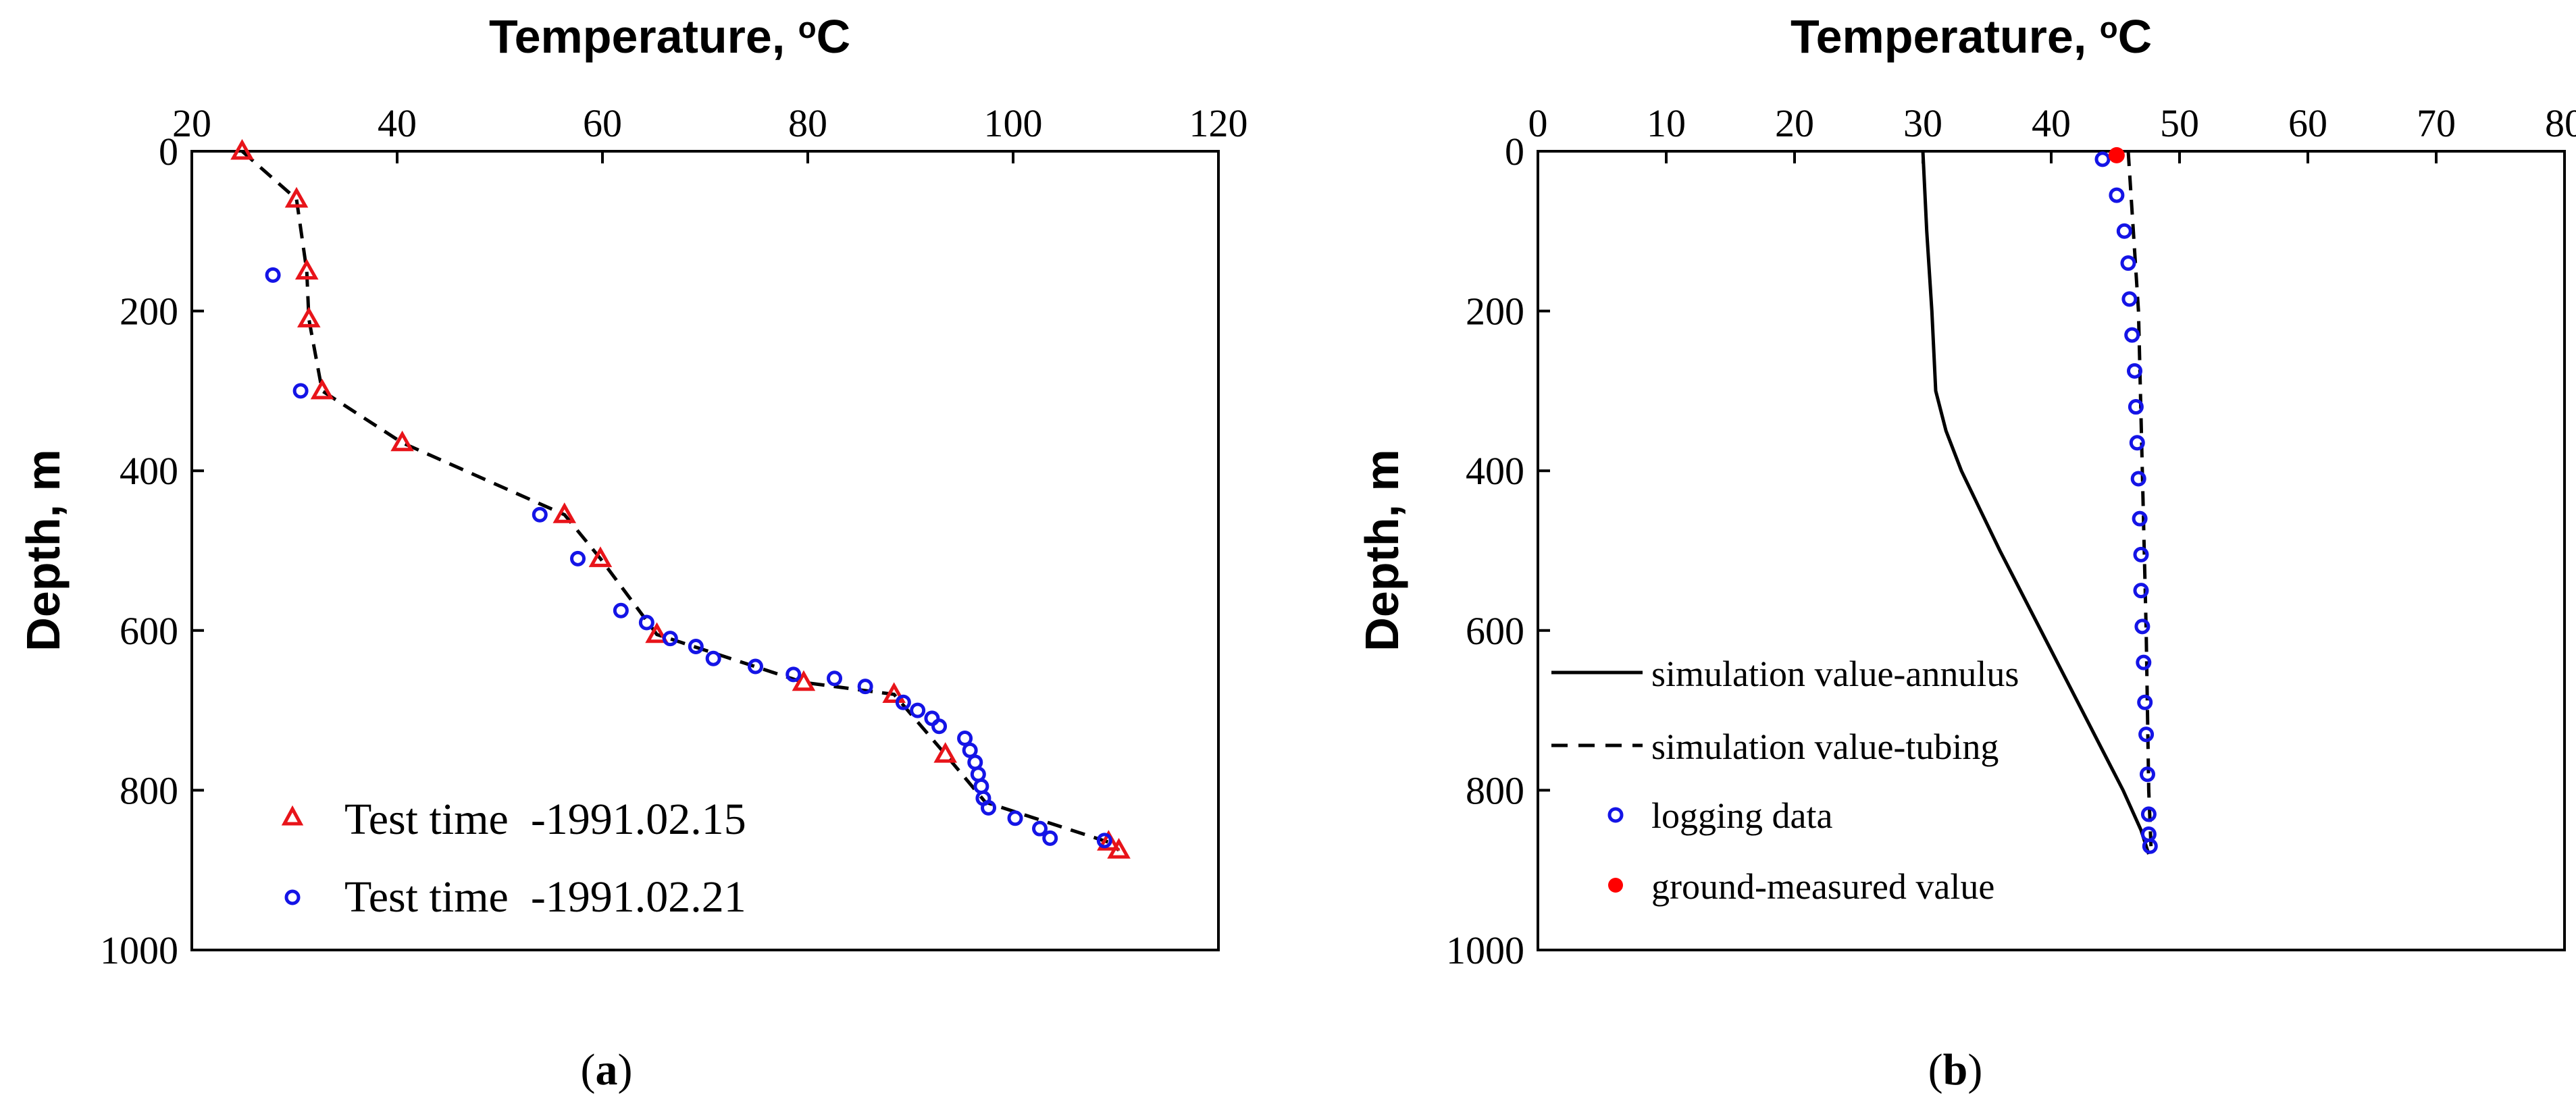 The height and width of the screenshot is (1108, 2576). Describe the element at coordinates (1495, 790) in the screenshot. I see `y-tick-label-b-4: 800` at that location.